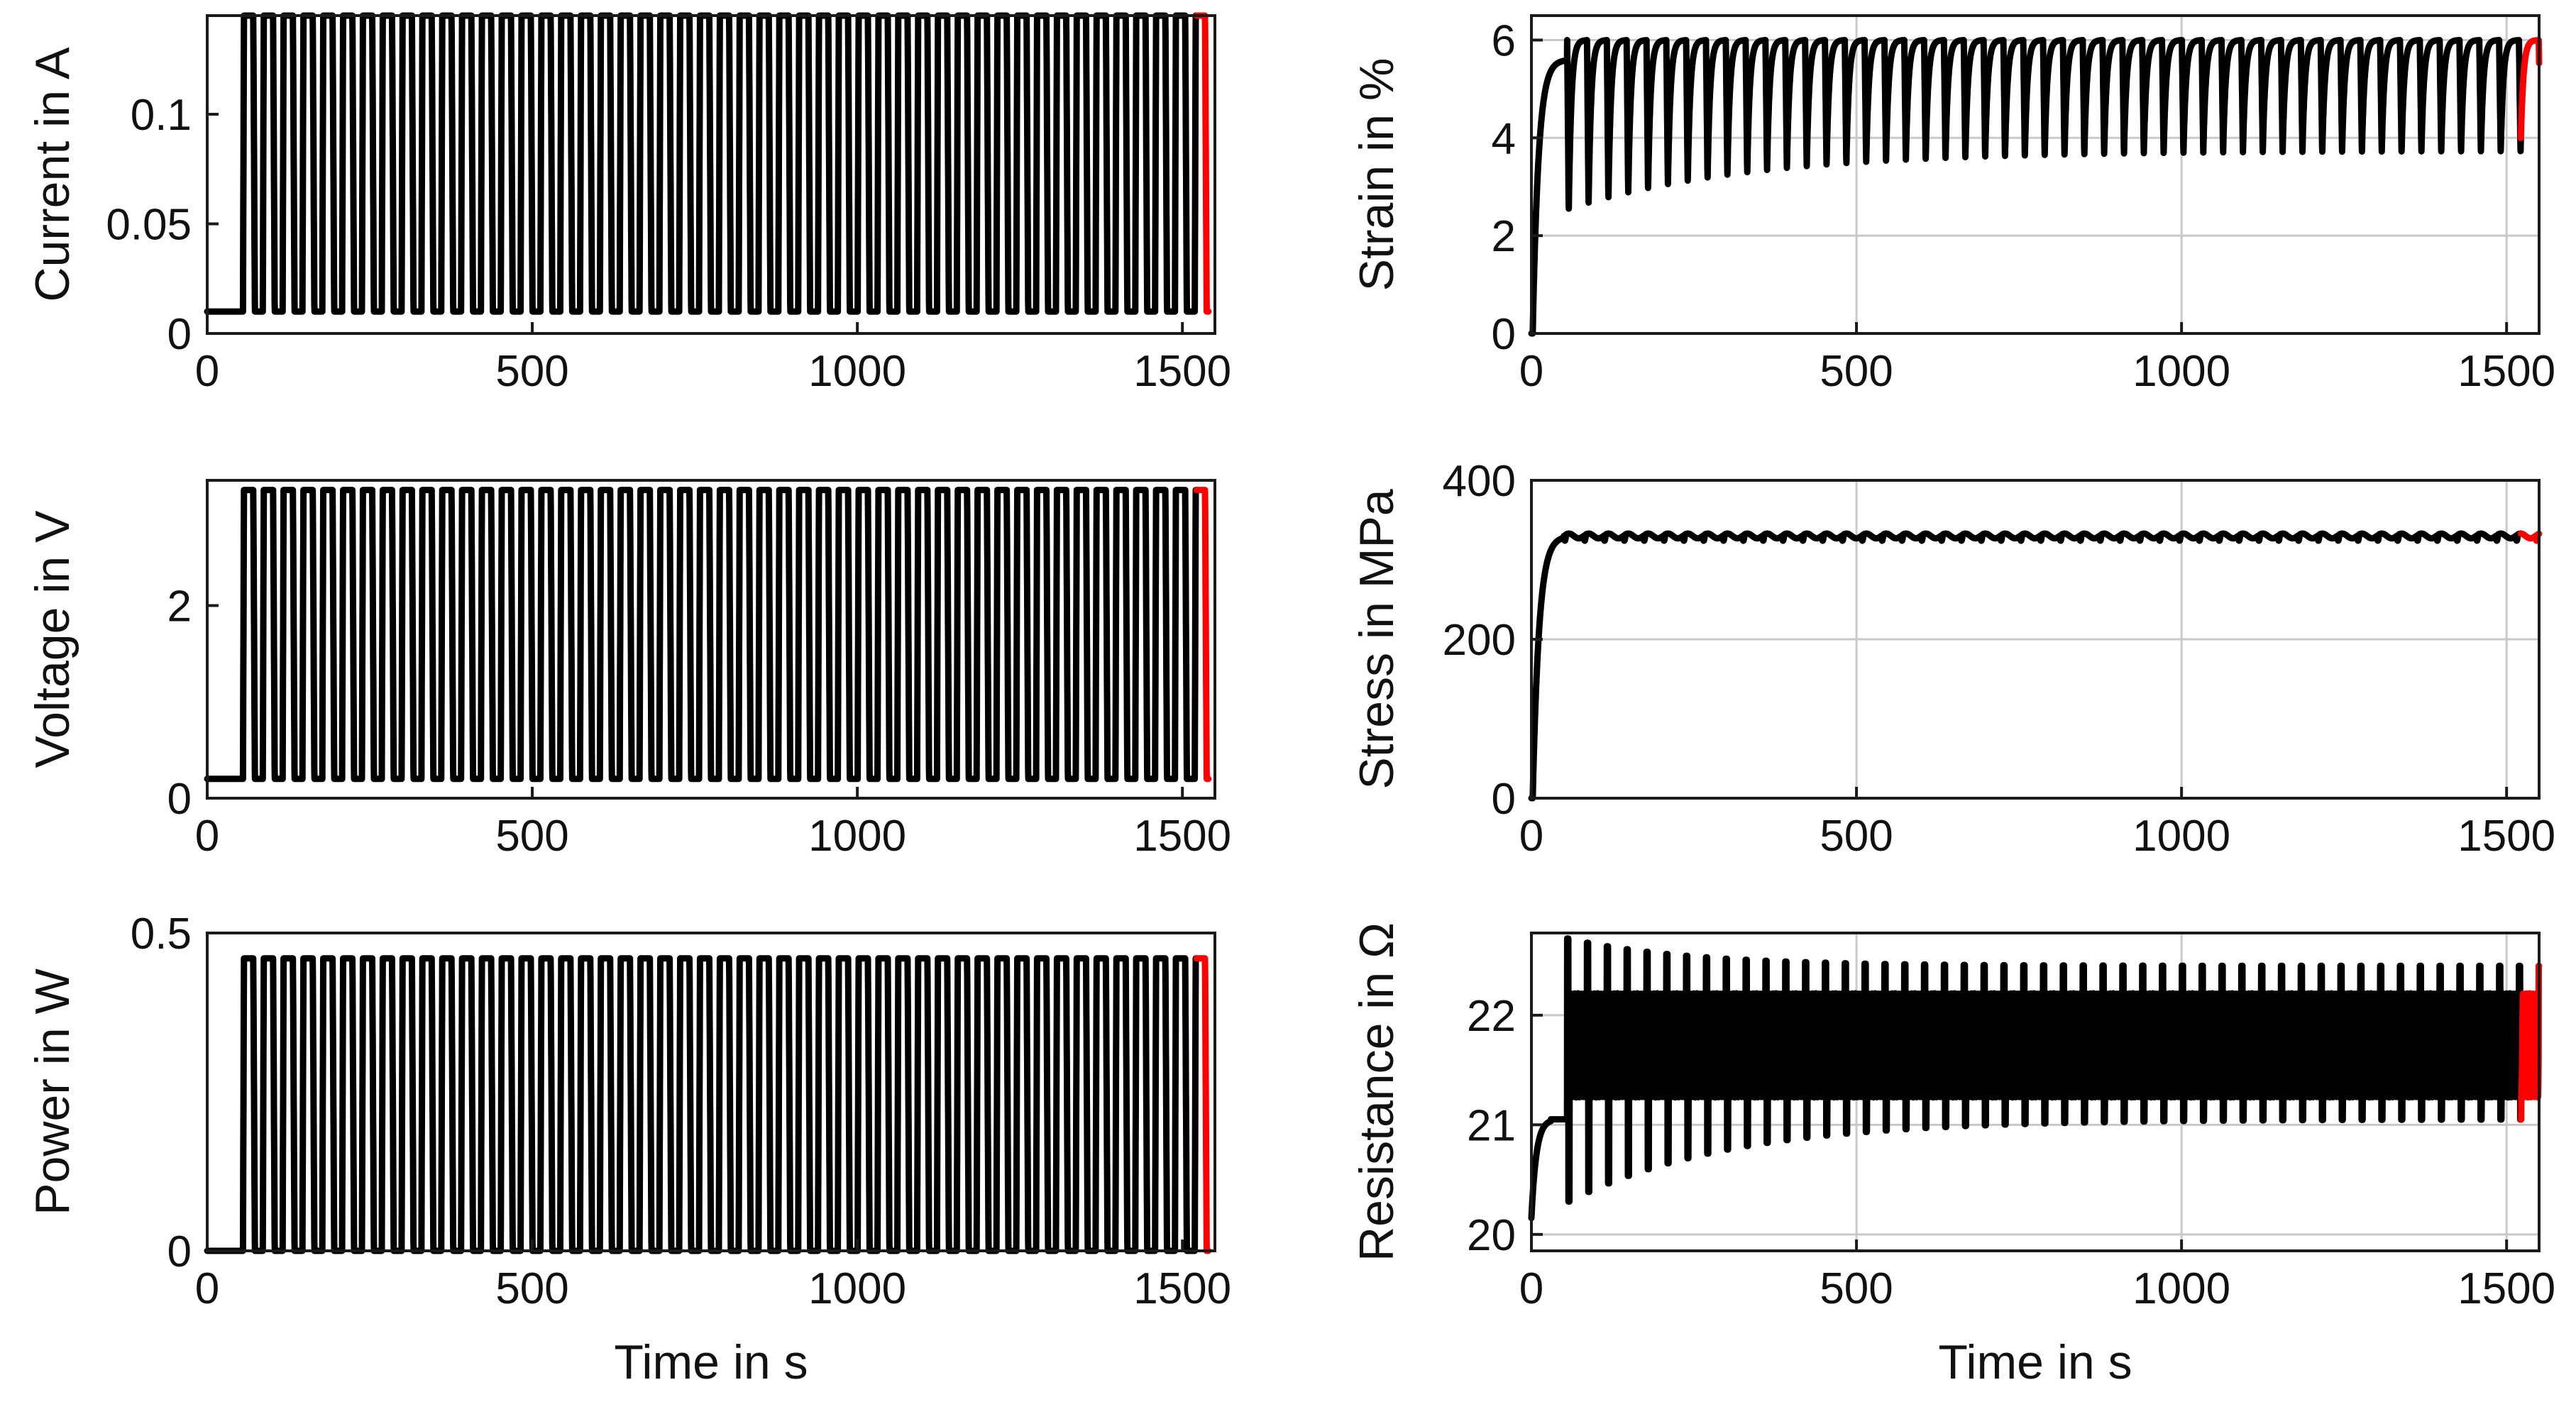 This screenshot has width=2576, height=1419. I want to click on strain-x-tick-label-2: 1000, so click(2181, 371).